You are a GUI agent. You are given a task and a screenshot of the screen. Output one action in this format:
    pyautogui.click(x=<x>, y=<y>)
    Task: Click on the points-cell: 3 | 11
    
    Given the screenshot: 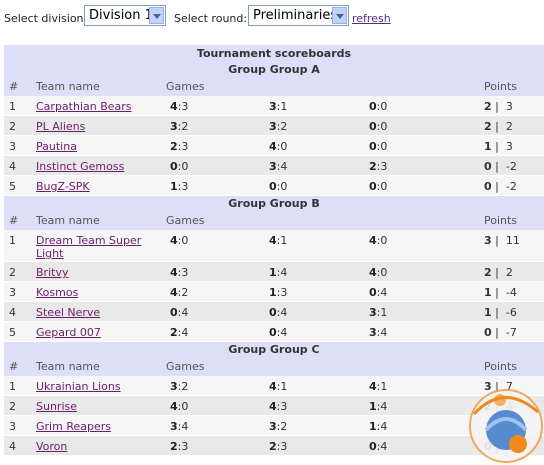 What is the action you would take?
    pyautogui.click(x=502, y=240)
    